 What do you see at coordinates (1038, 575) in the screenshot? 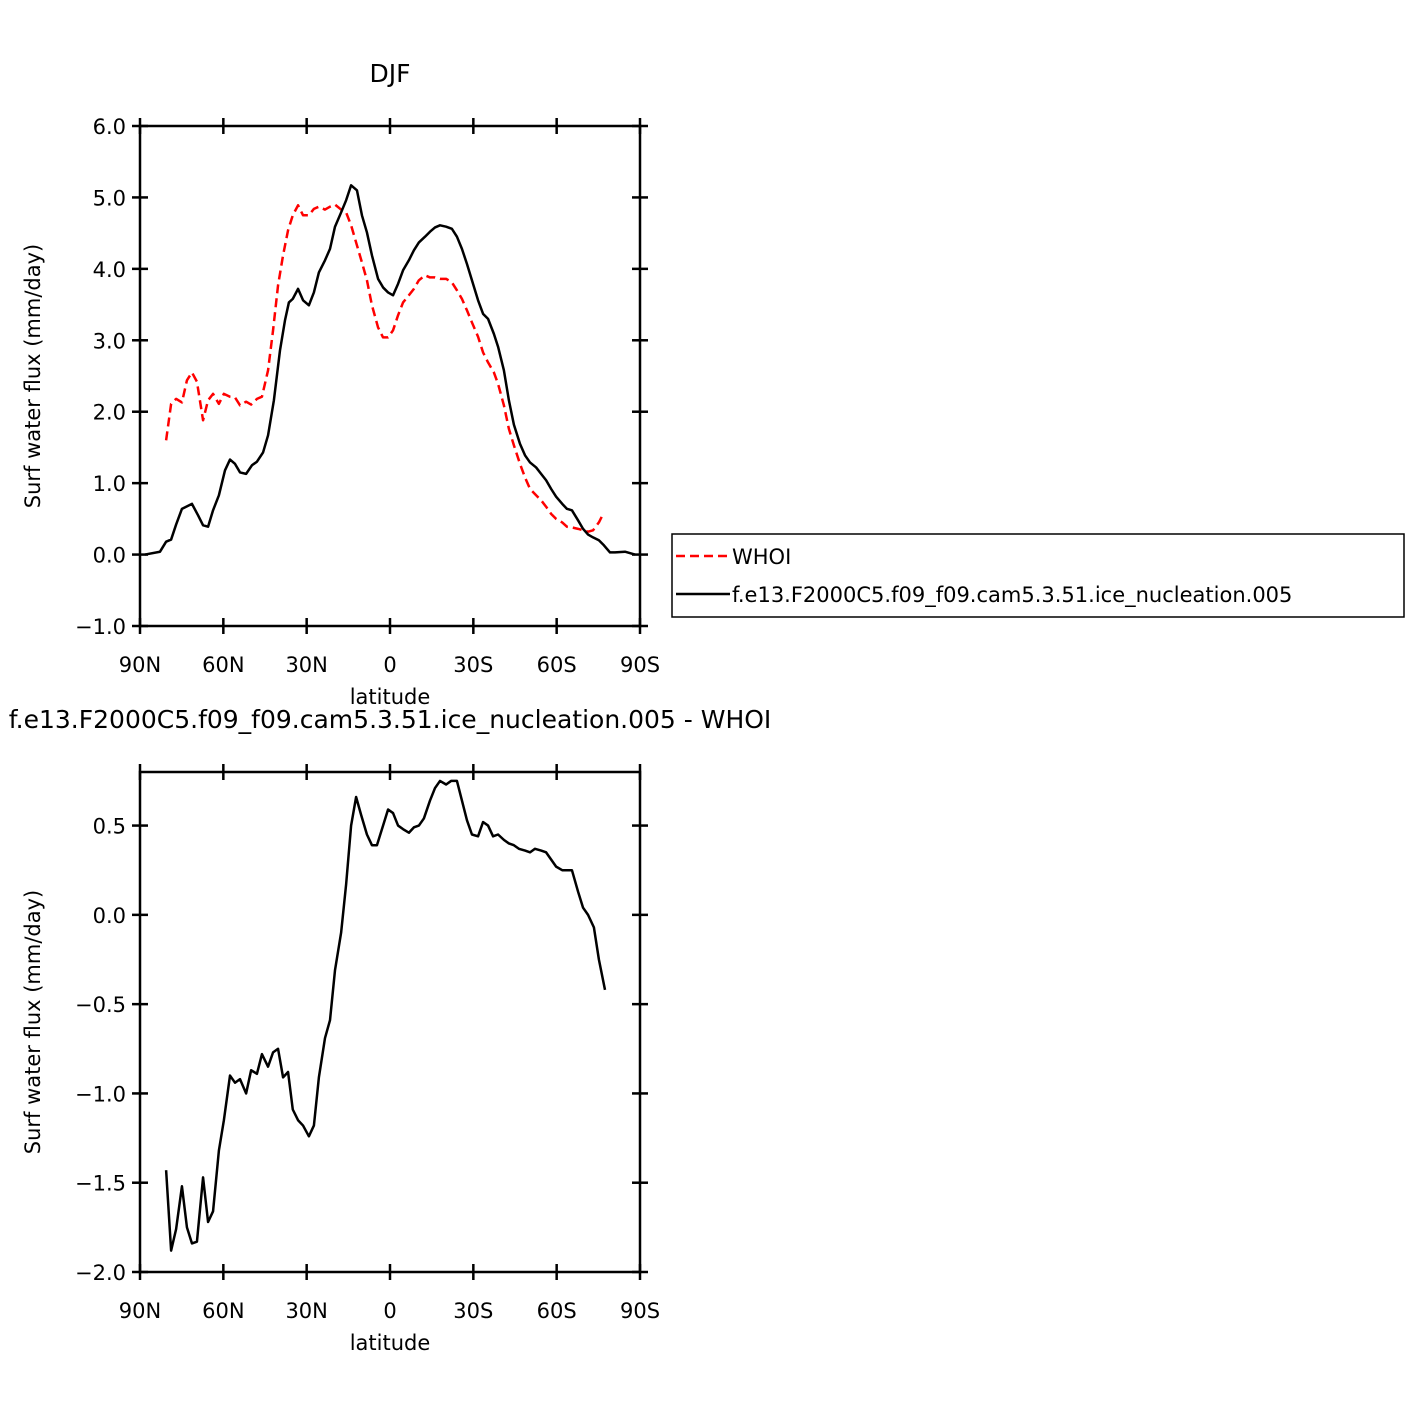
I see `legend-box` at bounding box center [1038, 575].